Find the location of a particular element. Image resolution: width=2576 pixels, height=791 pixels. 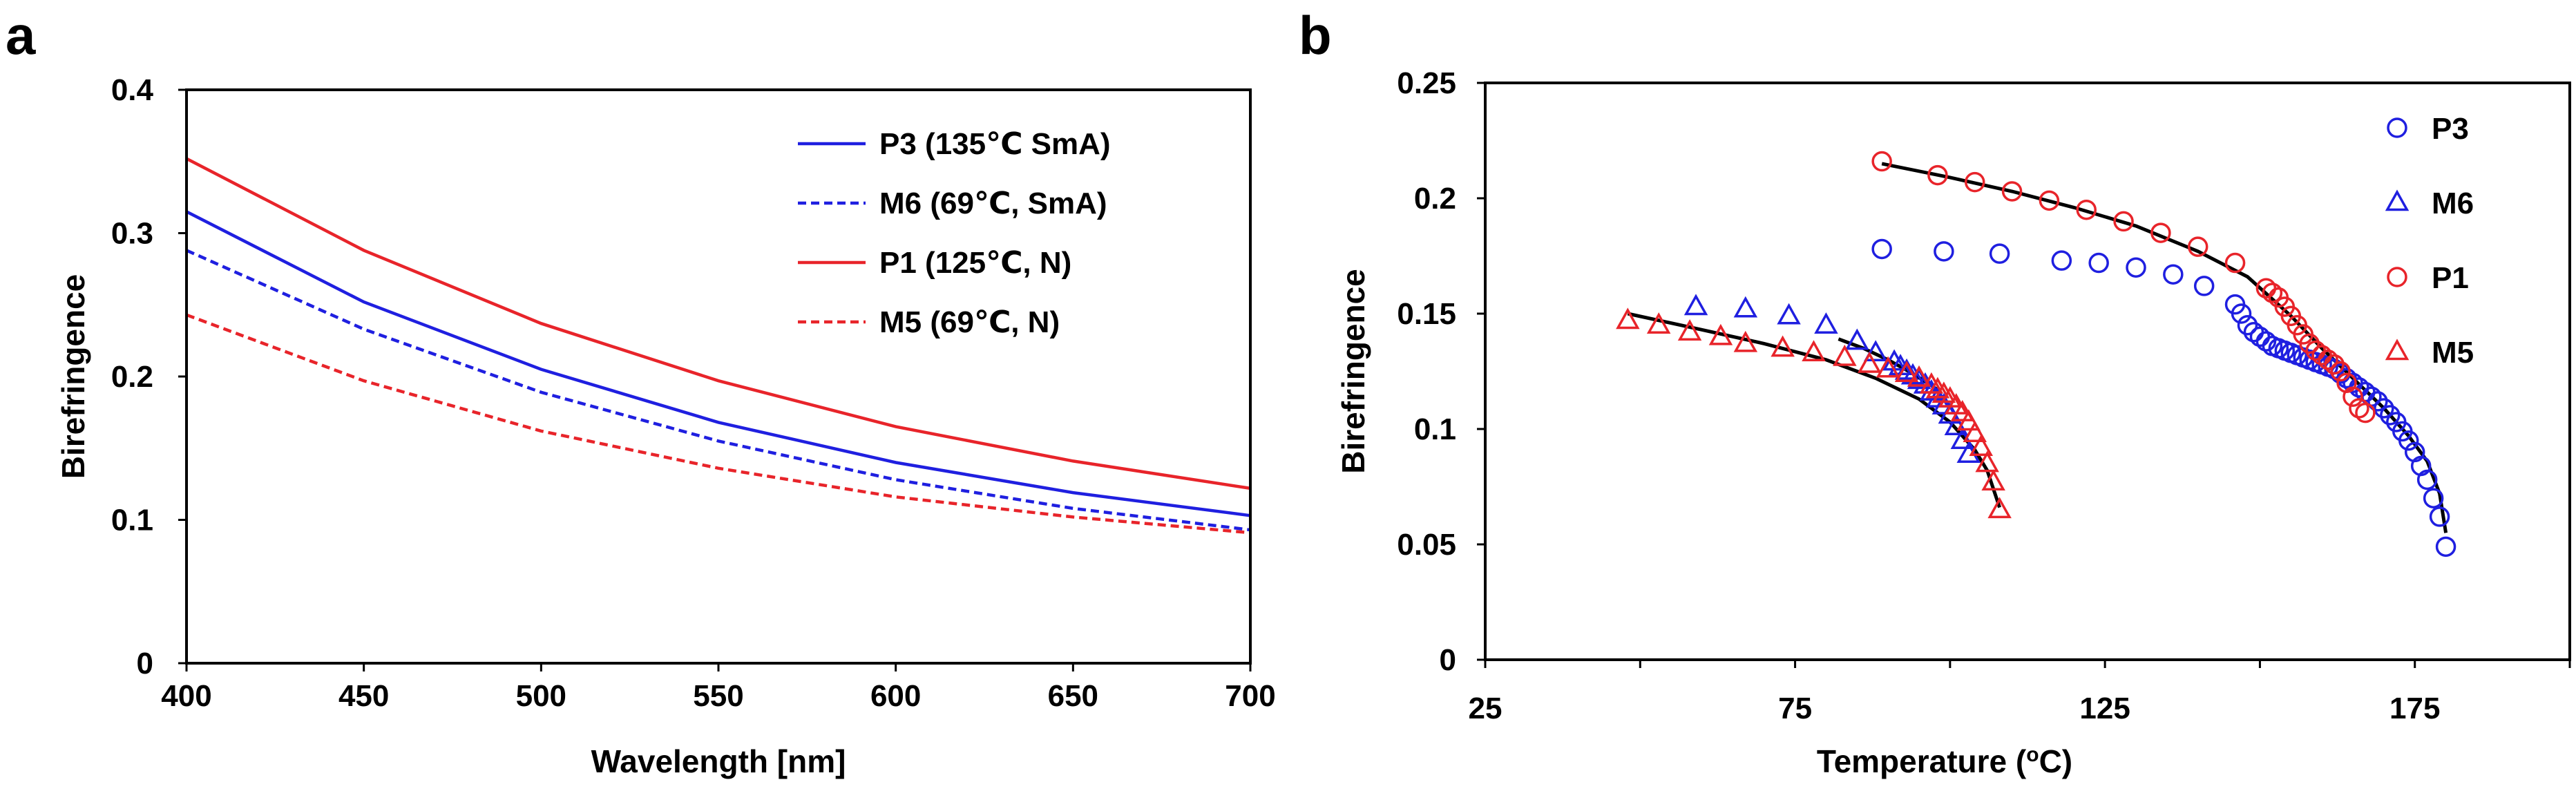

panel-b-y-tick-label-0: 0 is located at coordinates (1448, 660).